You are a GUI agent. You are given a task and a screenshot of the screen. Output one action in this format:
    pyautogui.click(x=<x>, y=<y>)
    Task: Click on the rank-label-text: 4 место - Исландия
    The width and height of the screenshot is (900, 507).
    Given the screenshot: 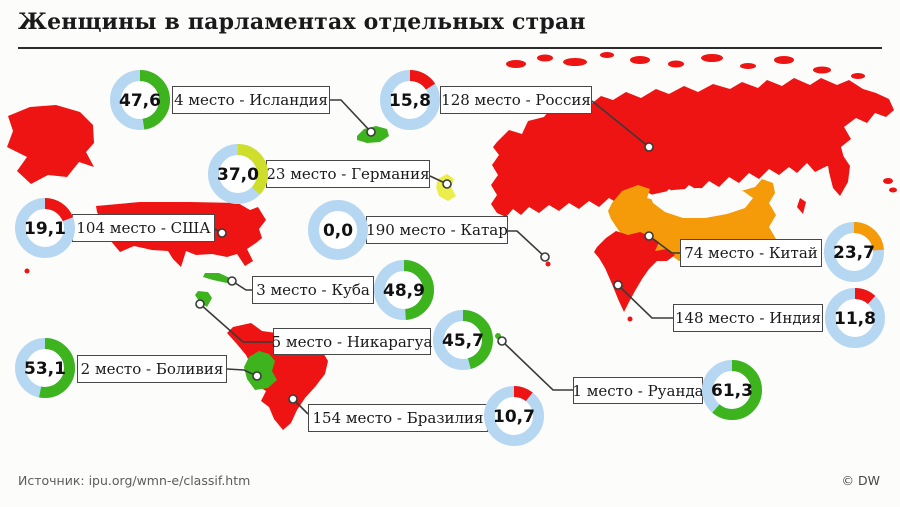 What is the action you would take?
    pyautogui.click(x=251, y=100)
    